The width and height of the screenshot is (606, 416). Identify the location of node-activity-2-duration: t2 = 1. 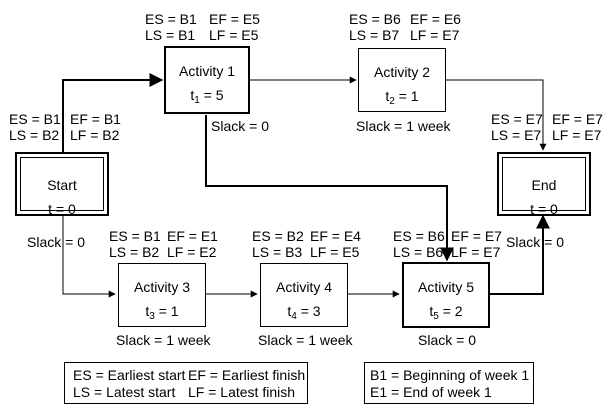
(402, 97).